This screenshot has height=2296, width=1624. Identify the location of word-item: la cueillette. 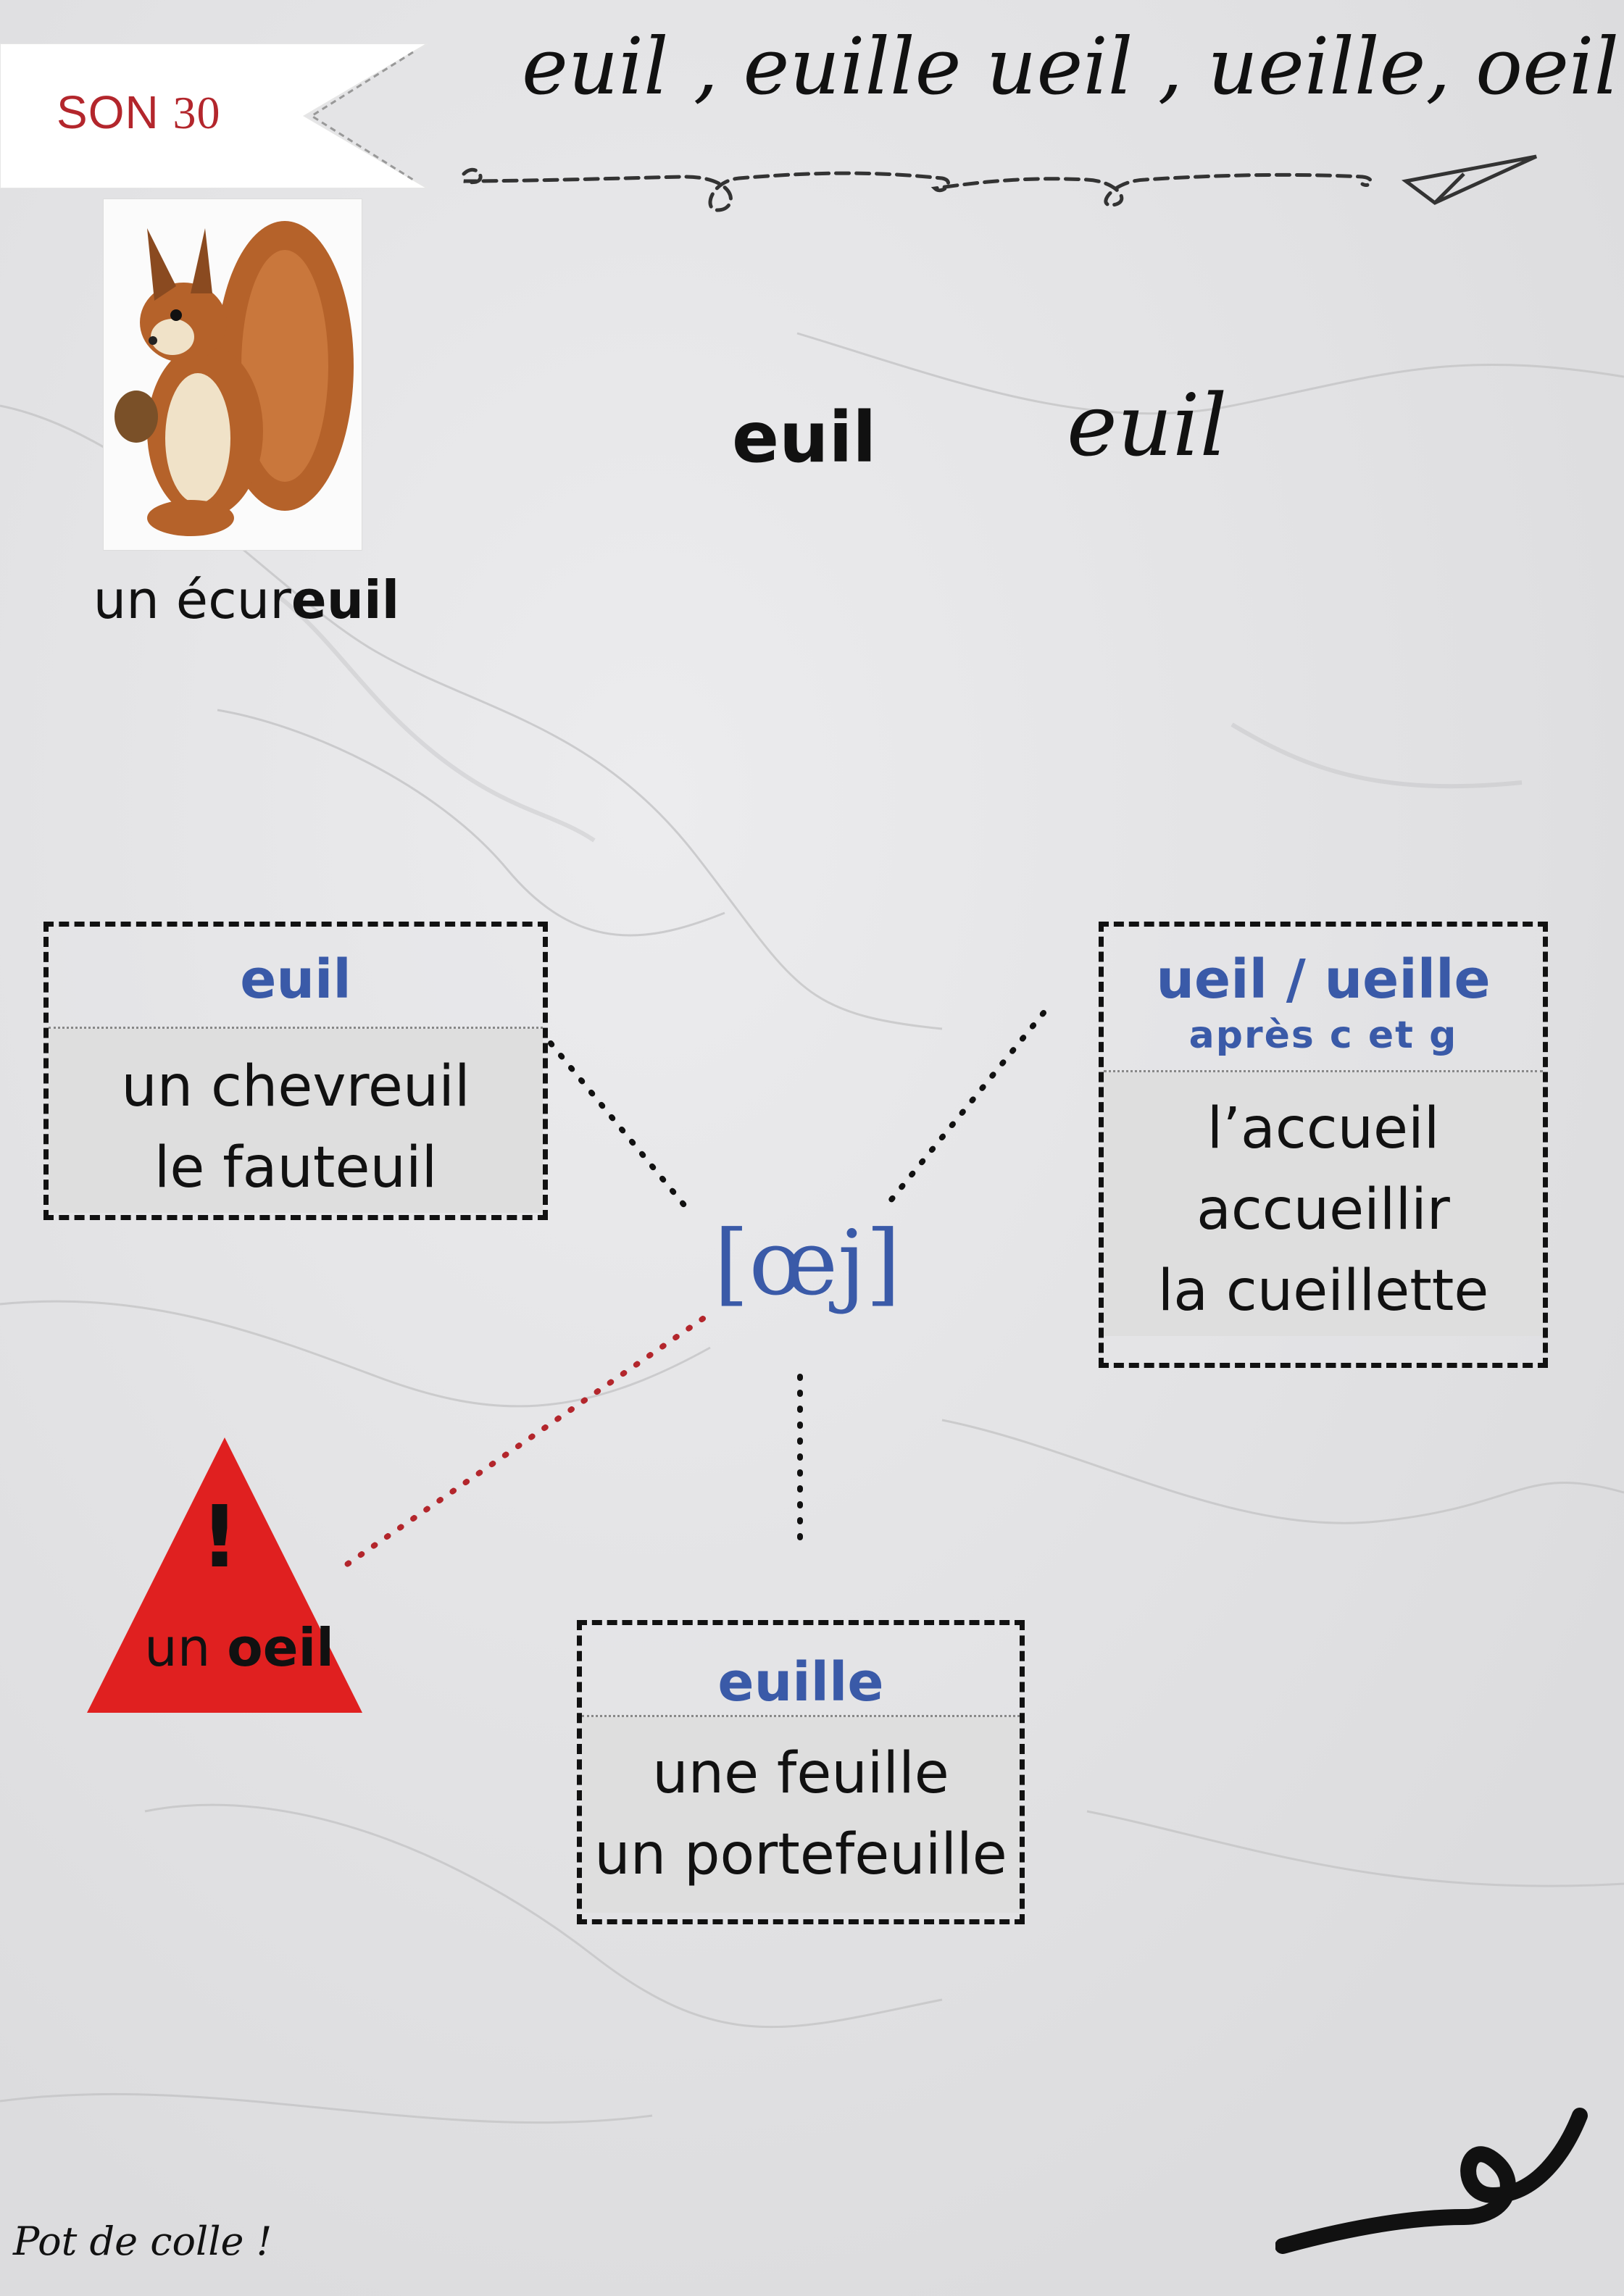
(1323, 1291).